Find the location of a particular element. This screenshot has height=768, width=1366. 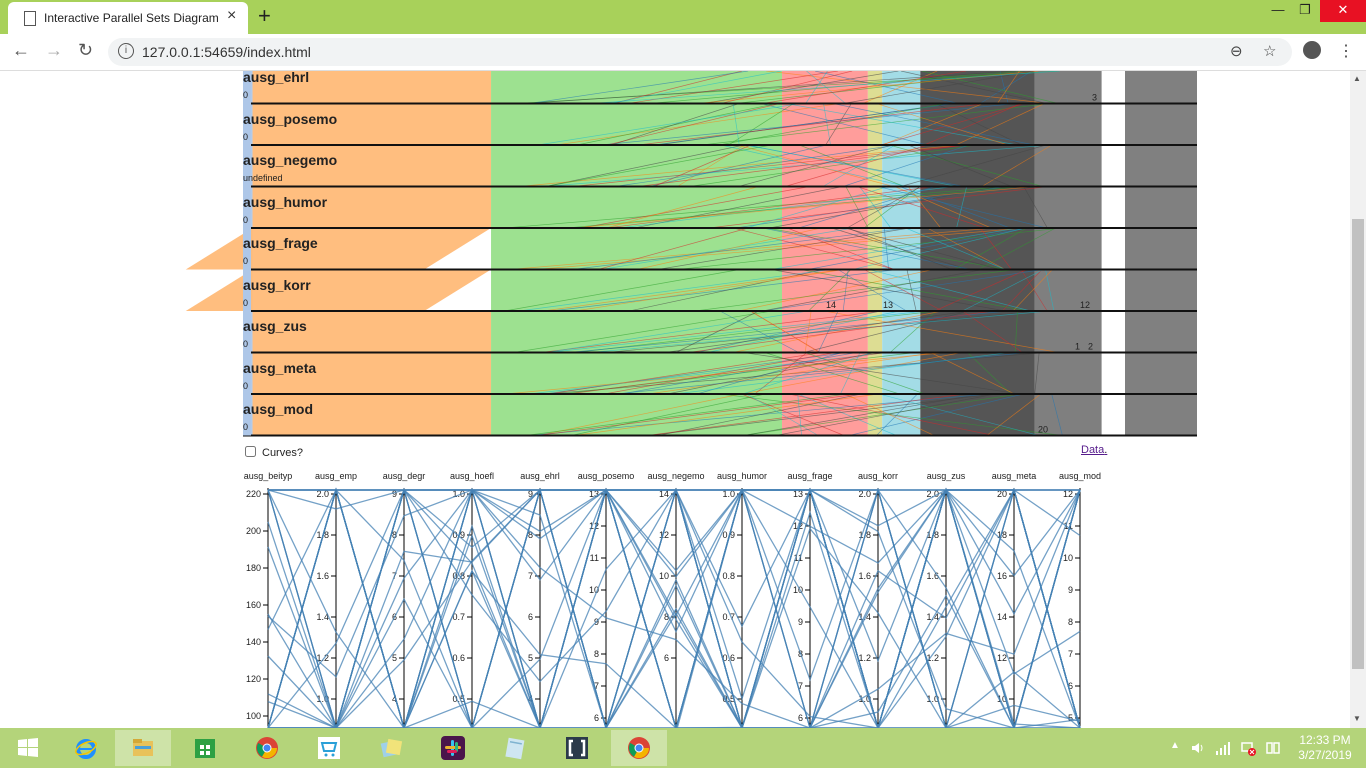

bookmark-star-icon: ☆ is located at coordinates (1269, 51).